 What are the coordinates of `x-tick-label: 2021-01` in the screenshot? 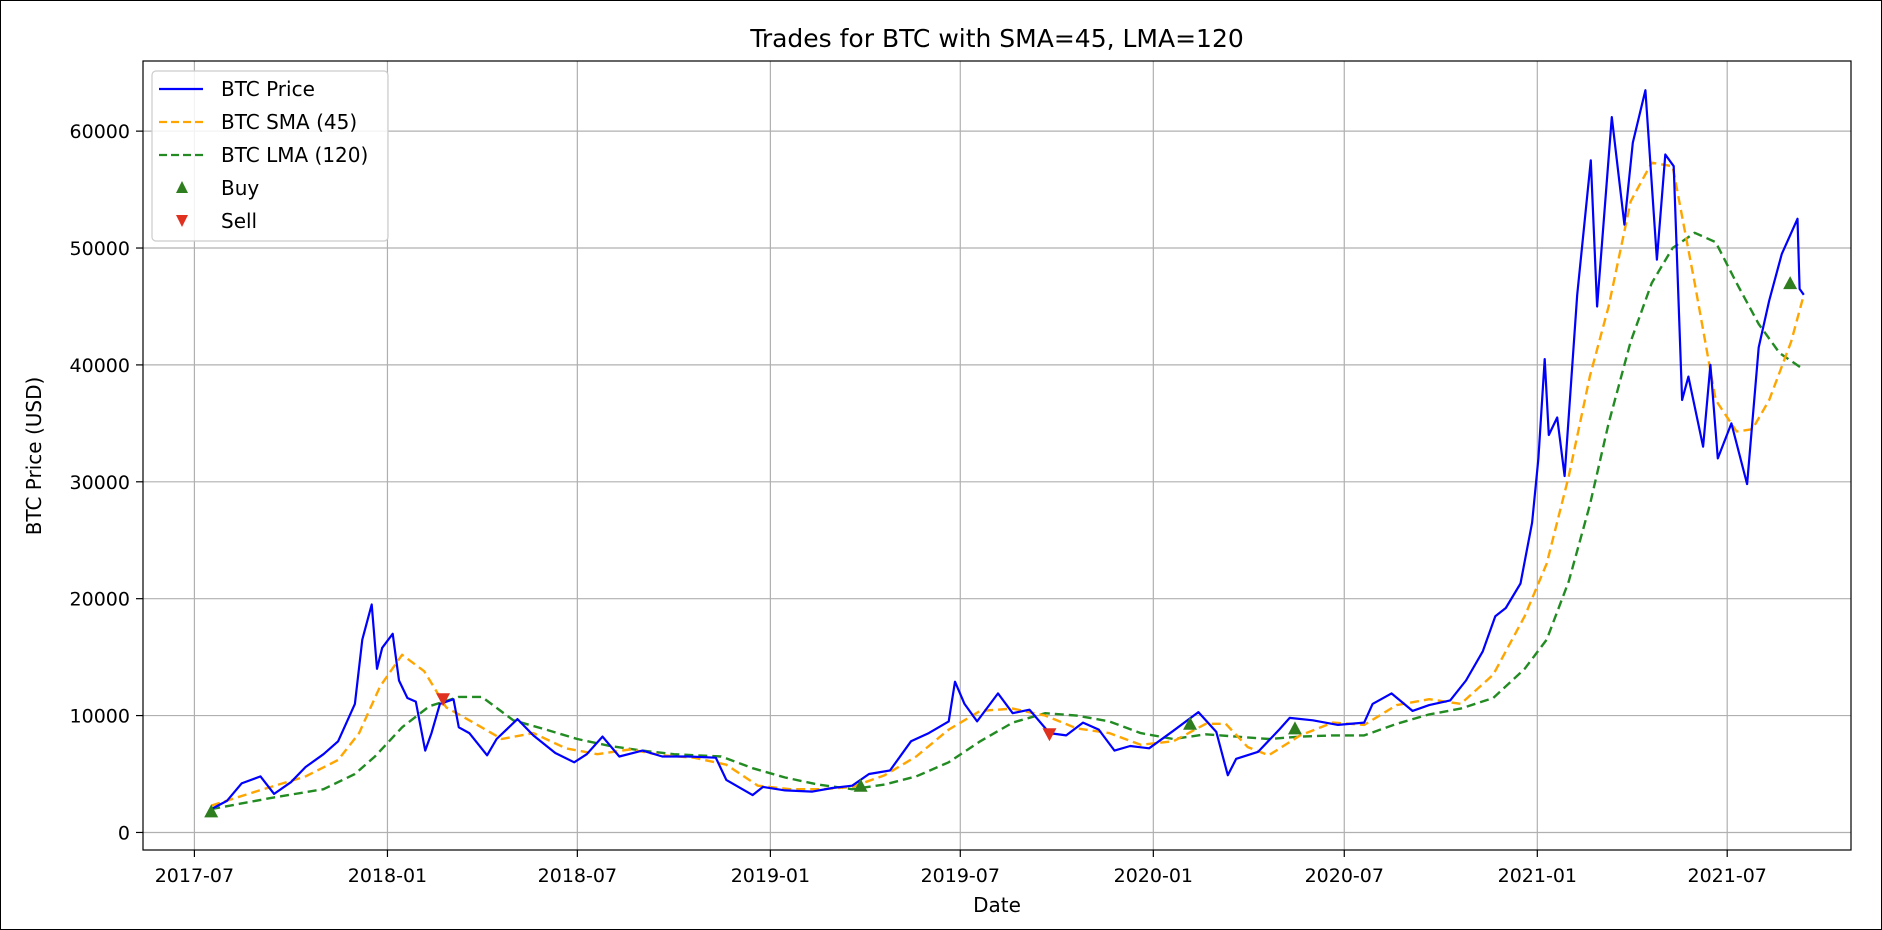 It's located at (1537, 876).